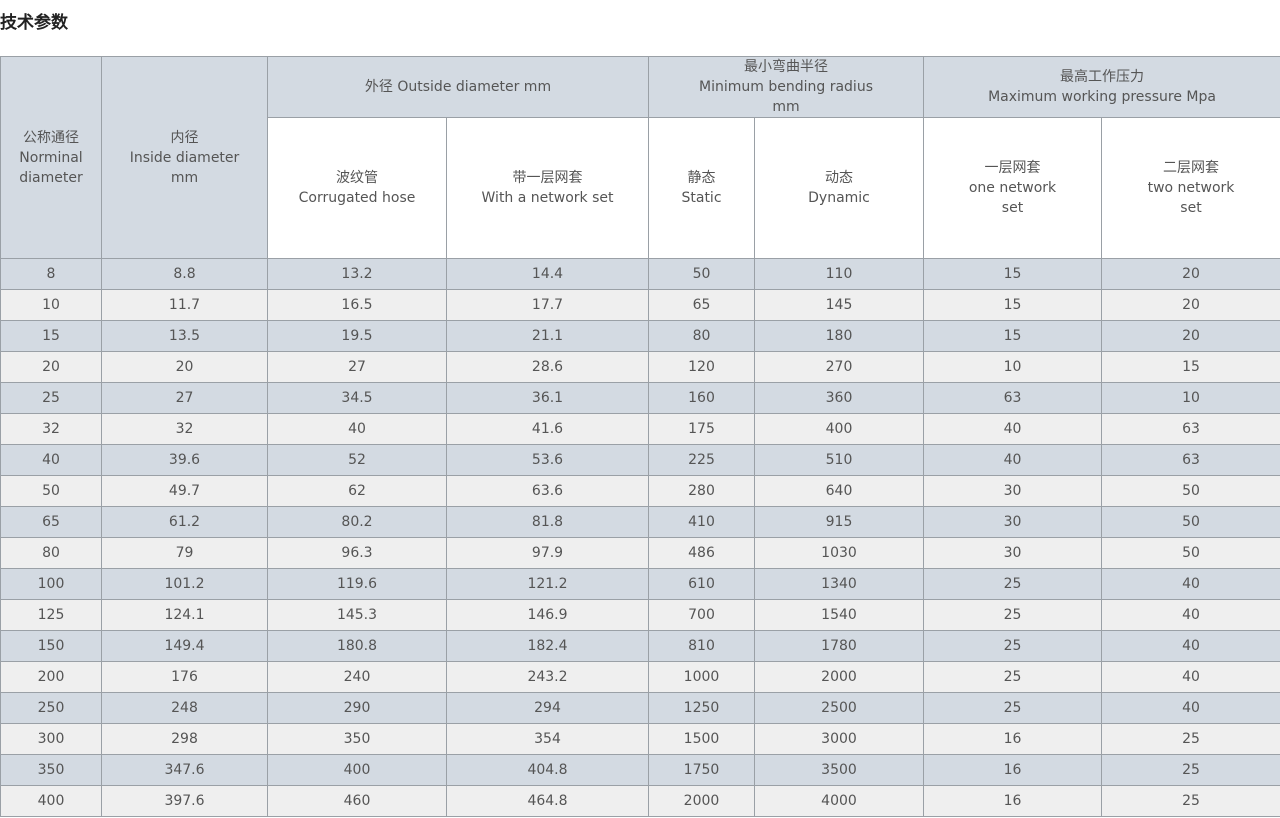  What do you see at coordinates (357, 178) in the screenshot?
I see `header-line: 波纹管` at bounding box center [357, 178].